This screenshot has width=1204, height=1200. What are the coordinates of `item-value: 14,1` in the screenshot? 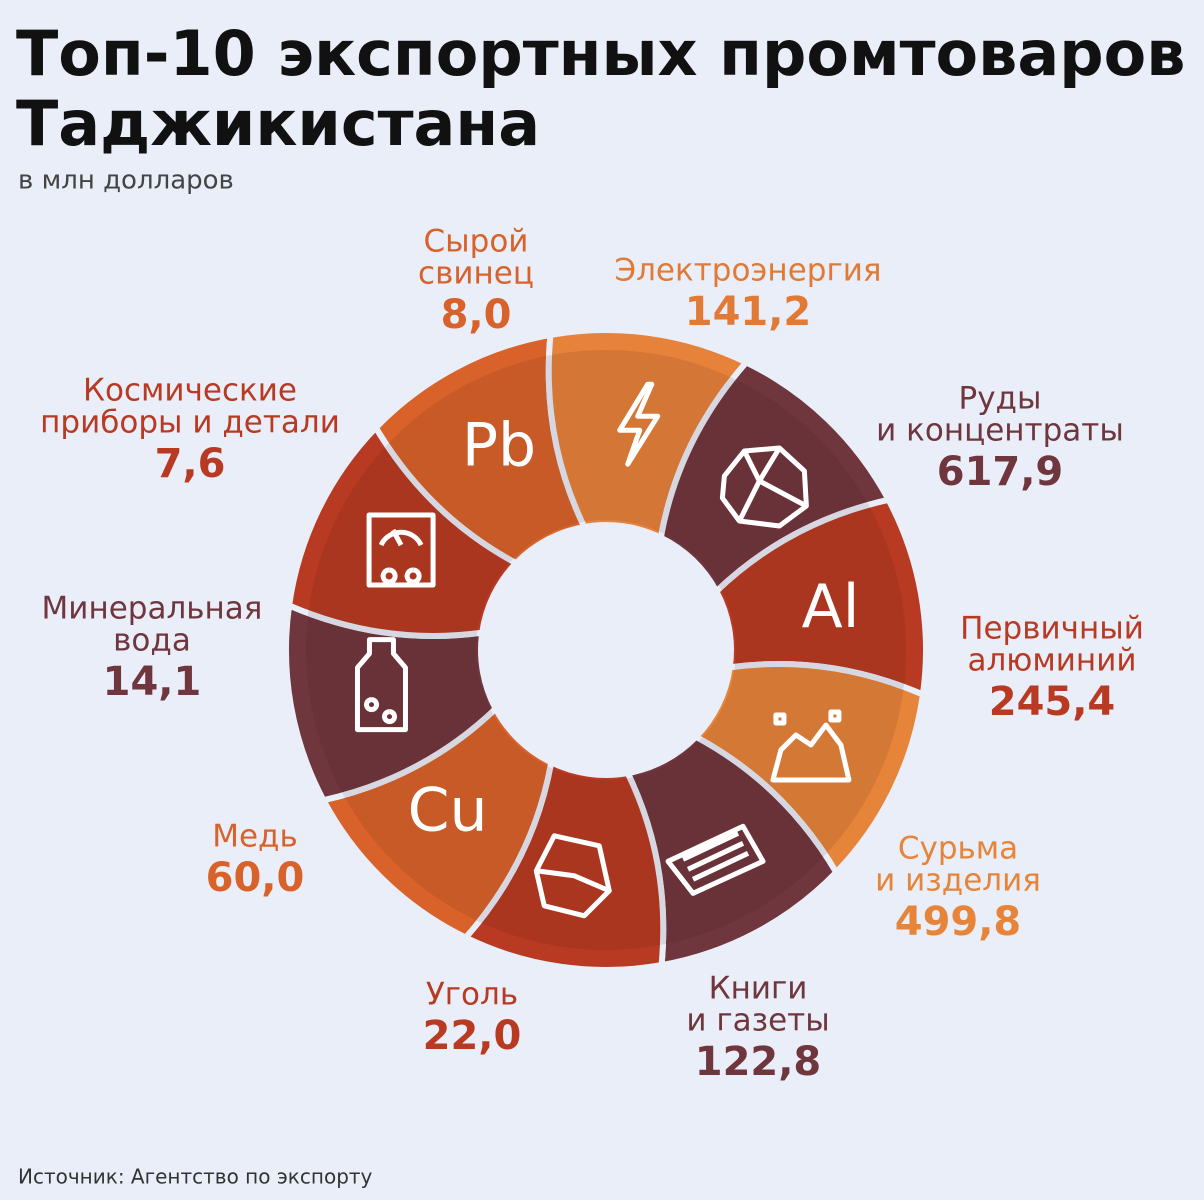 It's located at (152, 682).